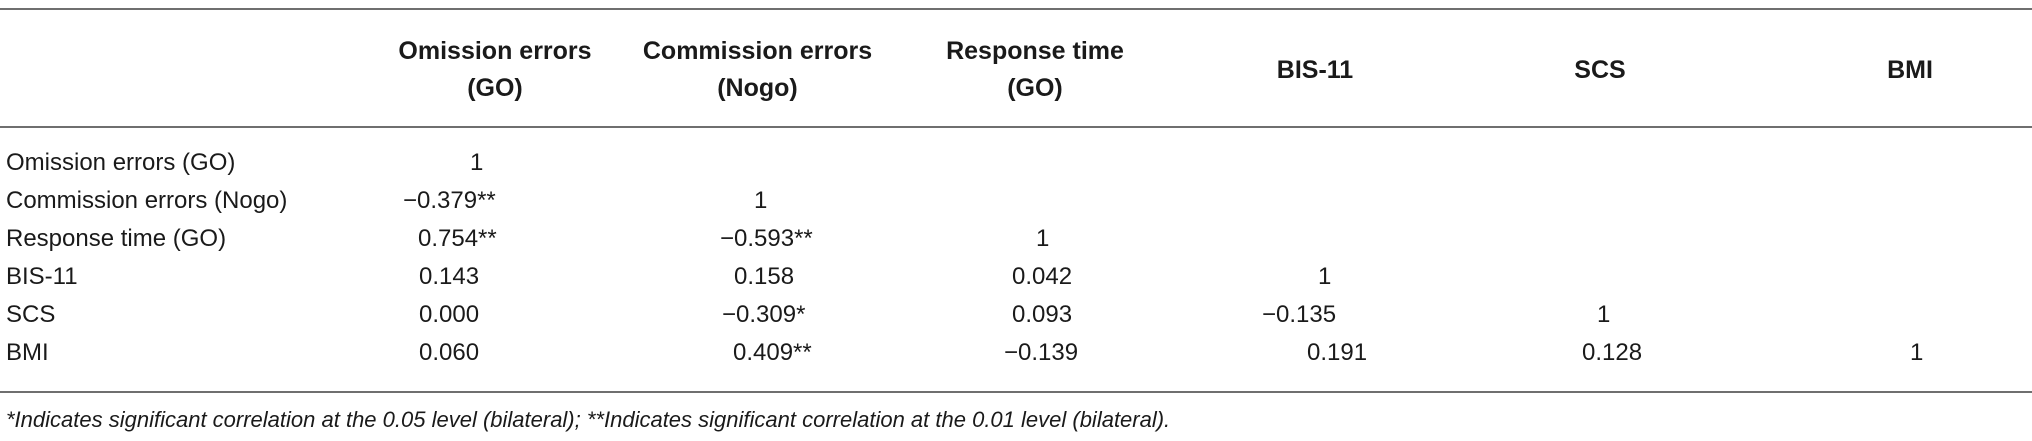 This screenshot has width=2032, height=441. What do you see at coordinates (1016, 9) in the screenshot?
I see `table-top-rule` at bounding box center [1016, 9].